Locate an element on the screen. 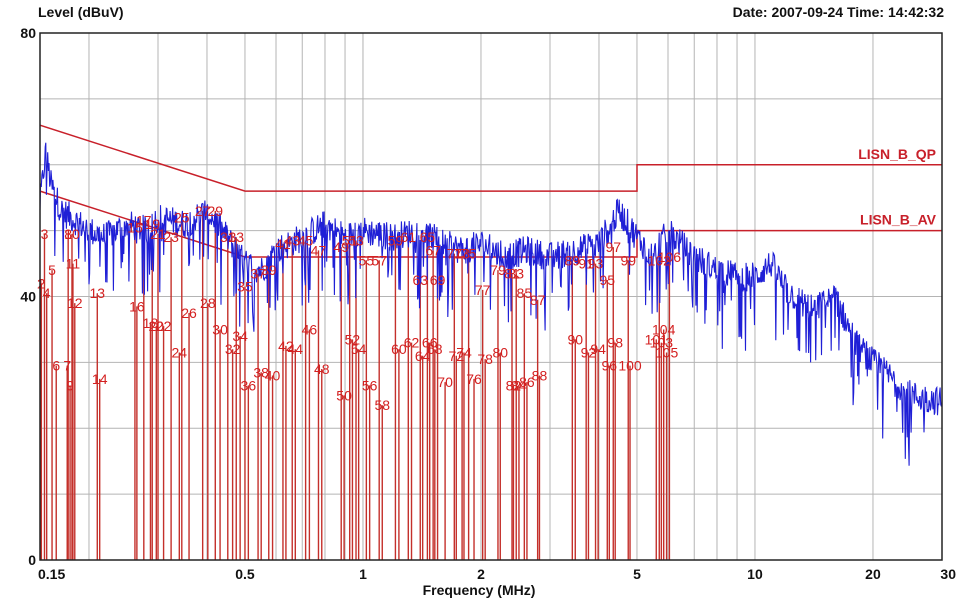 The width and height of the screenshot is (958, 605). x-tick-labels: 0.15 0.5 1 2 5 10 20 30 is located at coordinates (497, 574).